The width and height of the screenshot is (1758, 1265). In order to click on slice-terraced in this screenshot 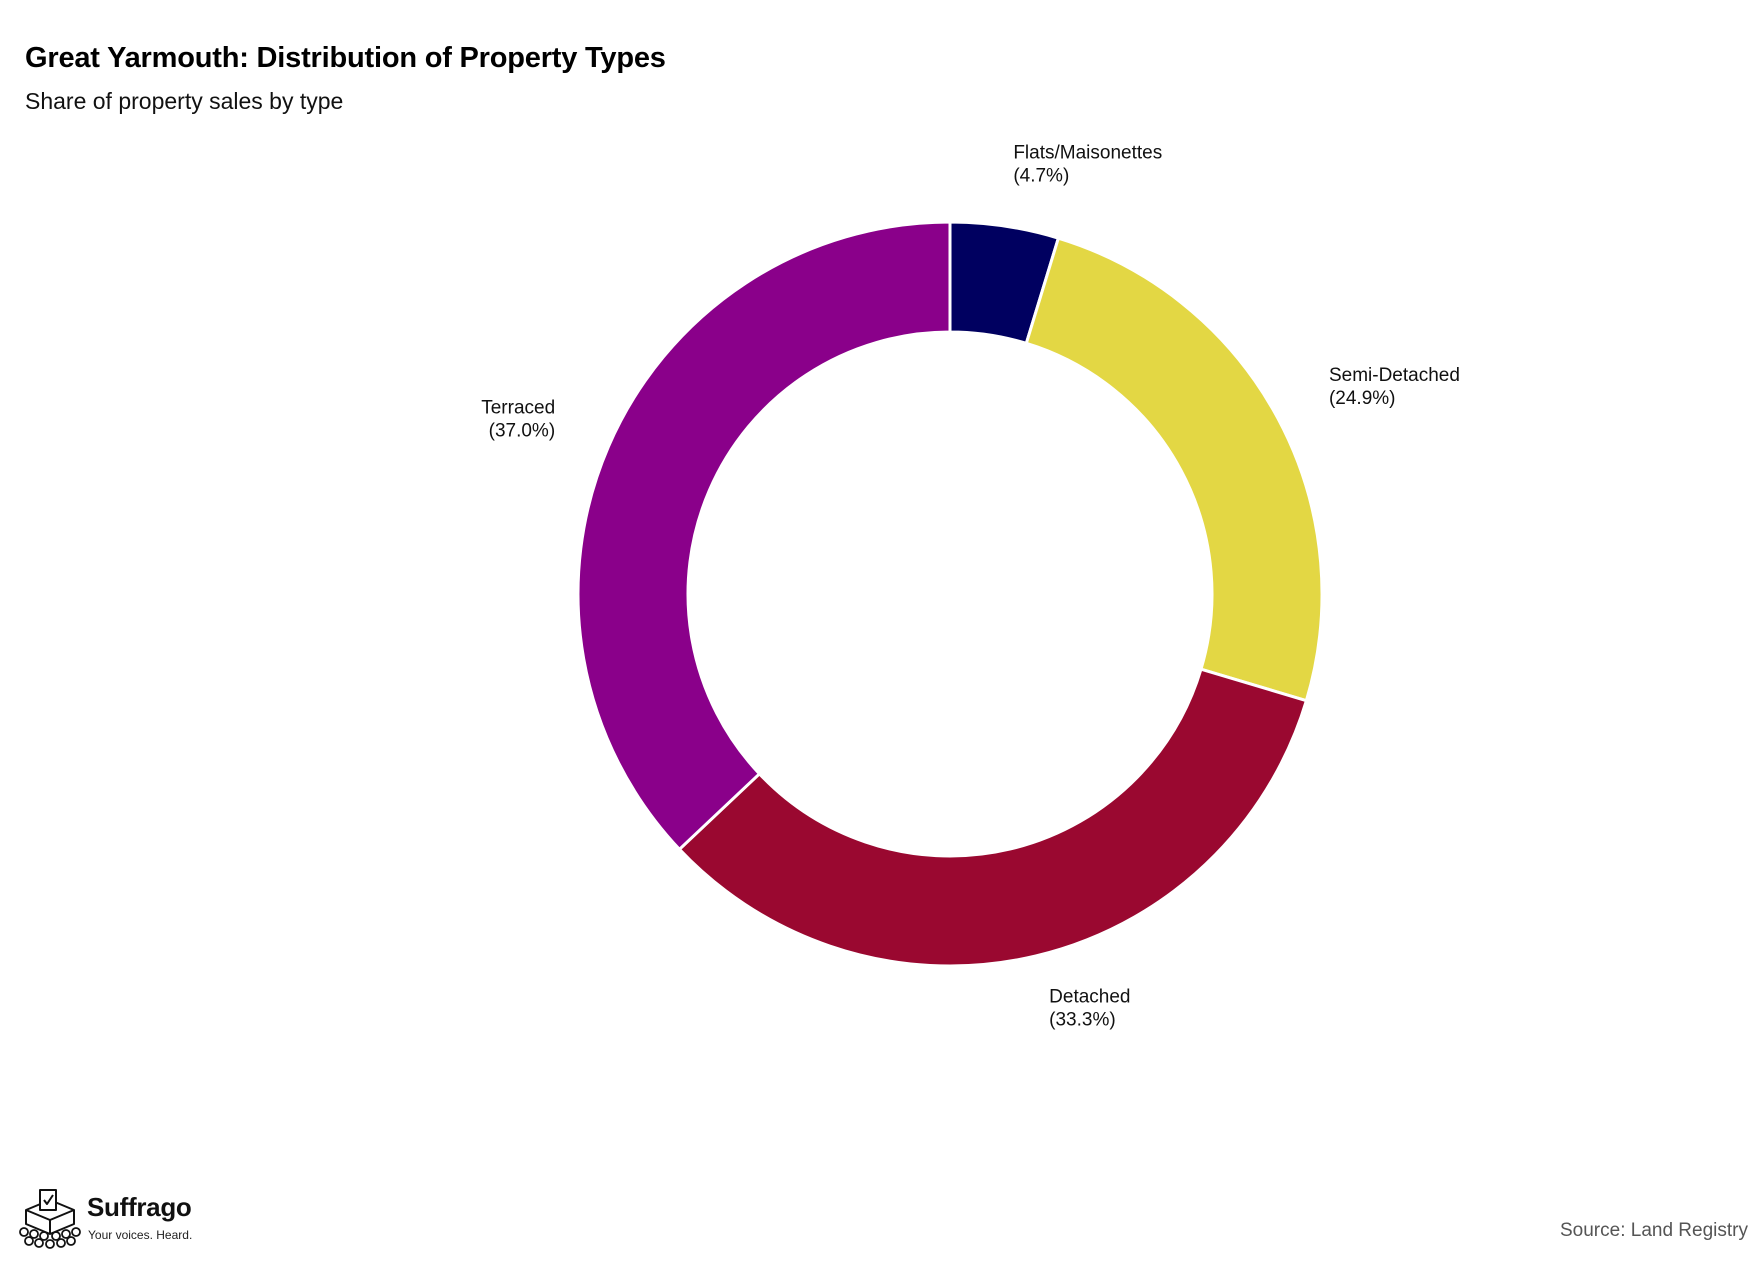, I will do `click(764, 535)`.